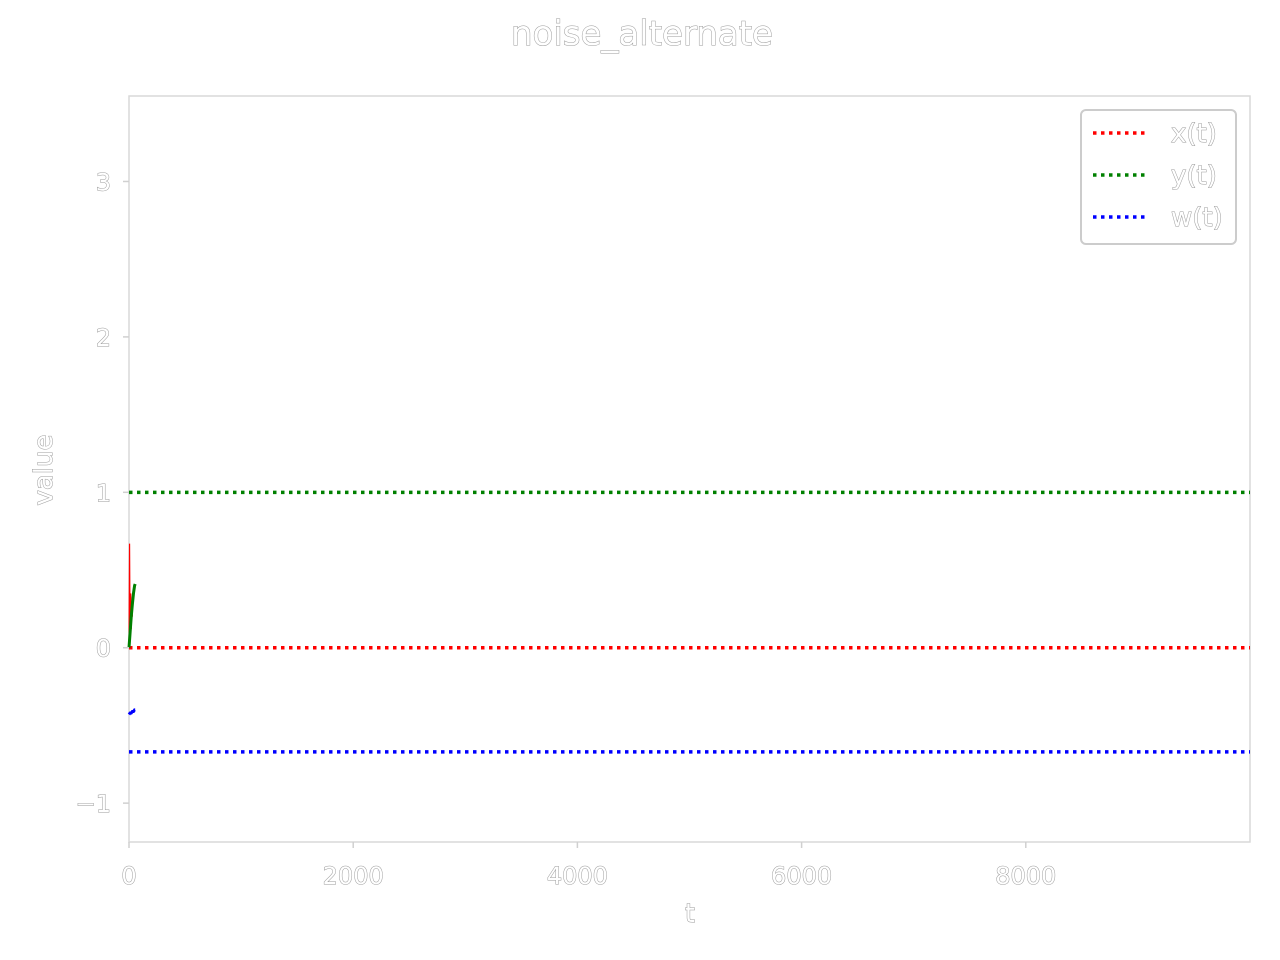 The width and height of the screenshot is (1280, 960). What do you see at coordinates (1025, 876) in the screenshot?
I see `x-tick-label: 8000` at bounding box center [1025, 876].